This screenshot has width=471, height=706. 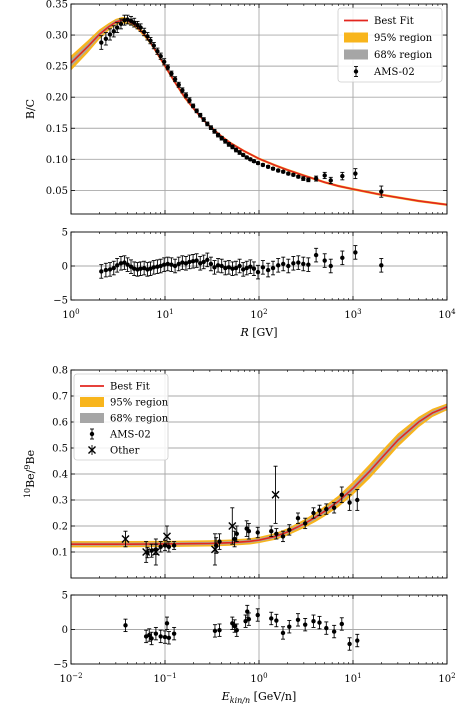 I want to click on be-legend-label: 68% region, so click(x=139, y=419).